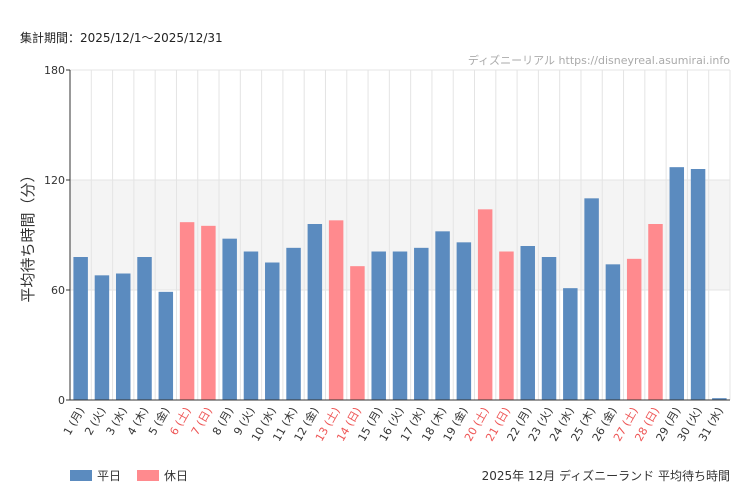 This screenshot has height=500, width=750. I want to click on legend-label-holiday: 休日, so click(176, 476).